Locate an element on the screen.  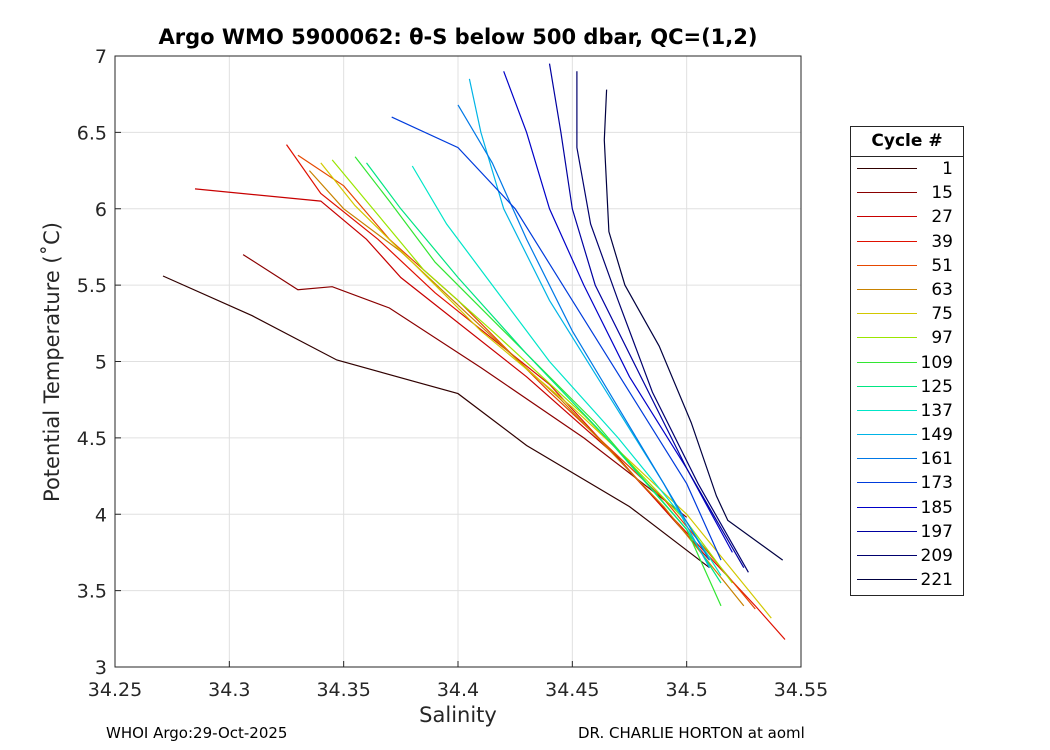
legend-item: 209 is located at coordinates (907, 556).